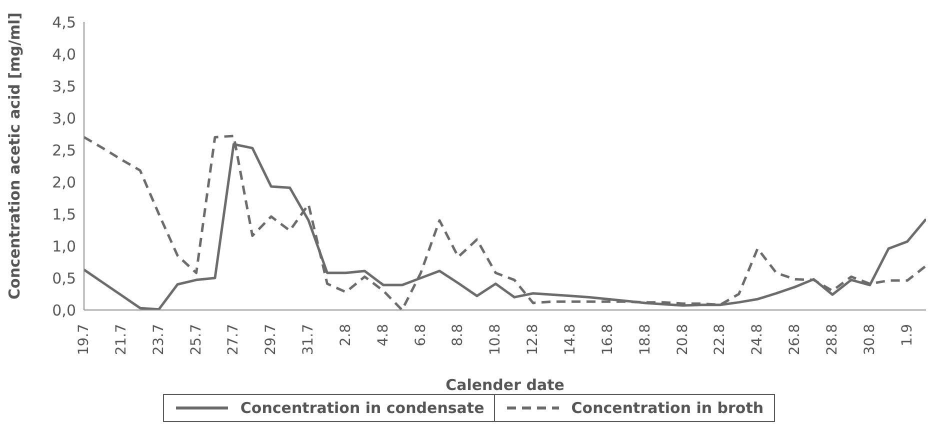 This screenshot has width=934, height=434. What do you see at coordinates (234, 340) in the screenshot?
I see `x-tick-label: 27.7` at bounding box center [234, 340].